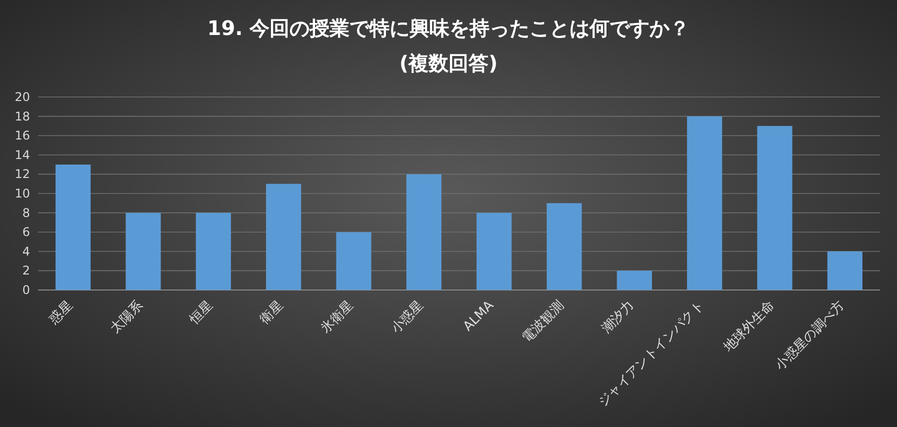 The height and width of the screenshot is (427, 897). I want to click on y-tick-label: 12, so click(22, 174).